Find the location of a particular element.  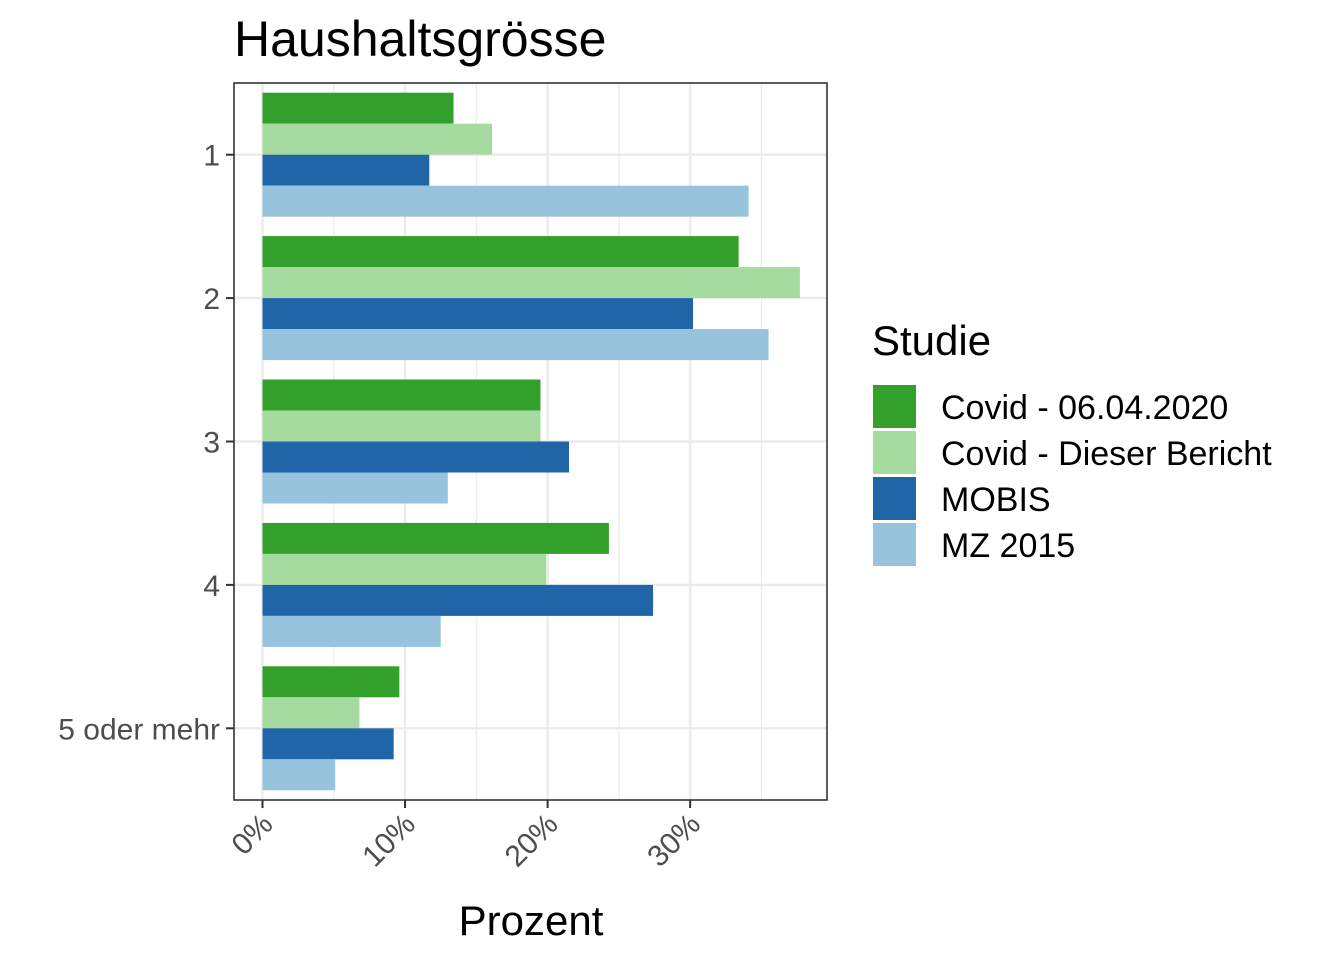

x-tick-label: 10% is located at coordinates (389, 841).